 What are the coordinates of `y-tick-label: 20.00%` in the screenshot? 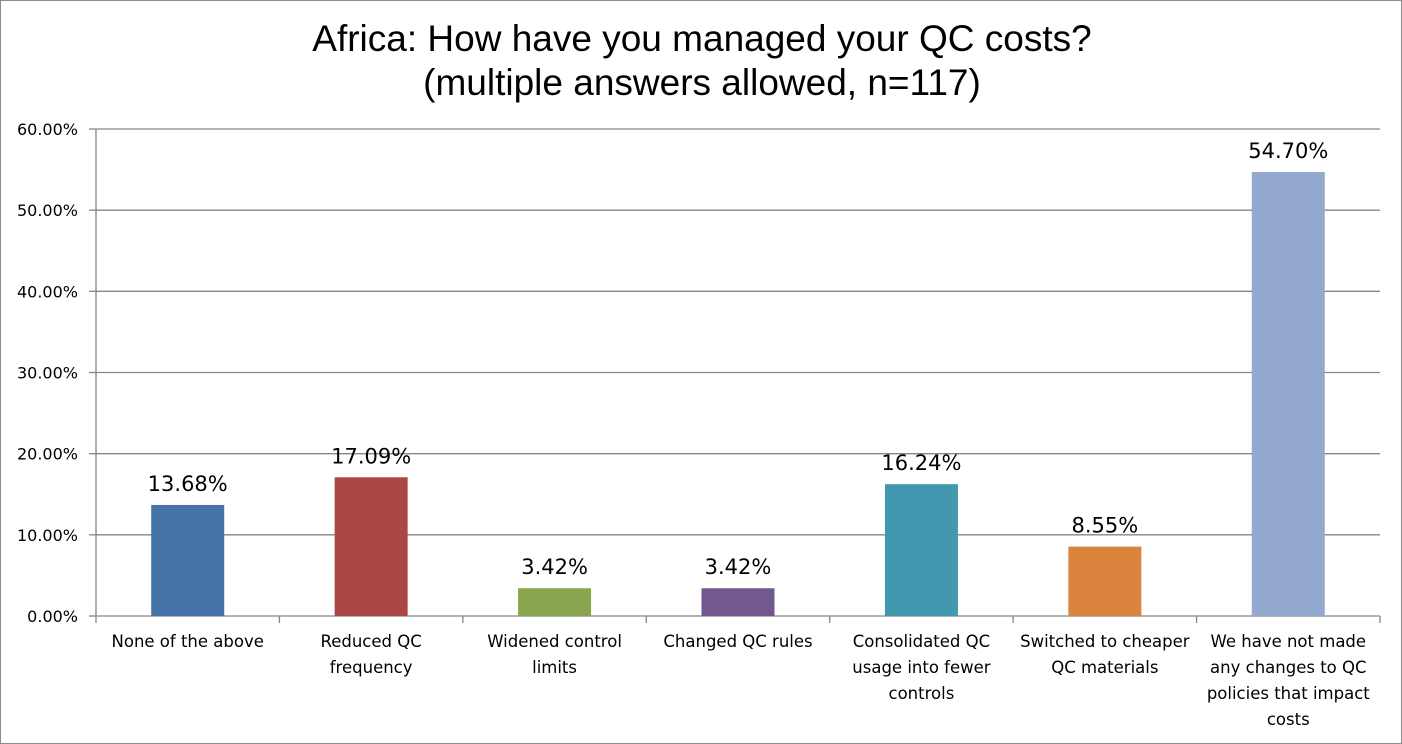 It's located at (47, 454).